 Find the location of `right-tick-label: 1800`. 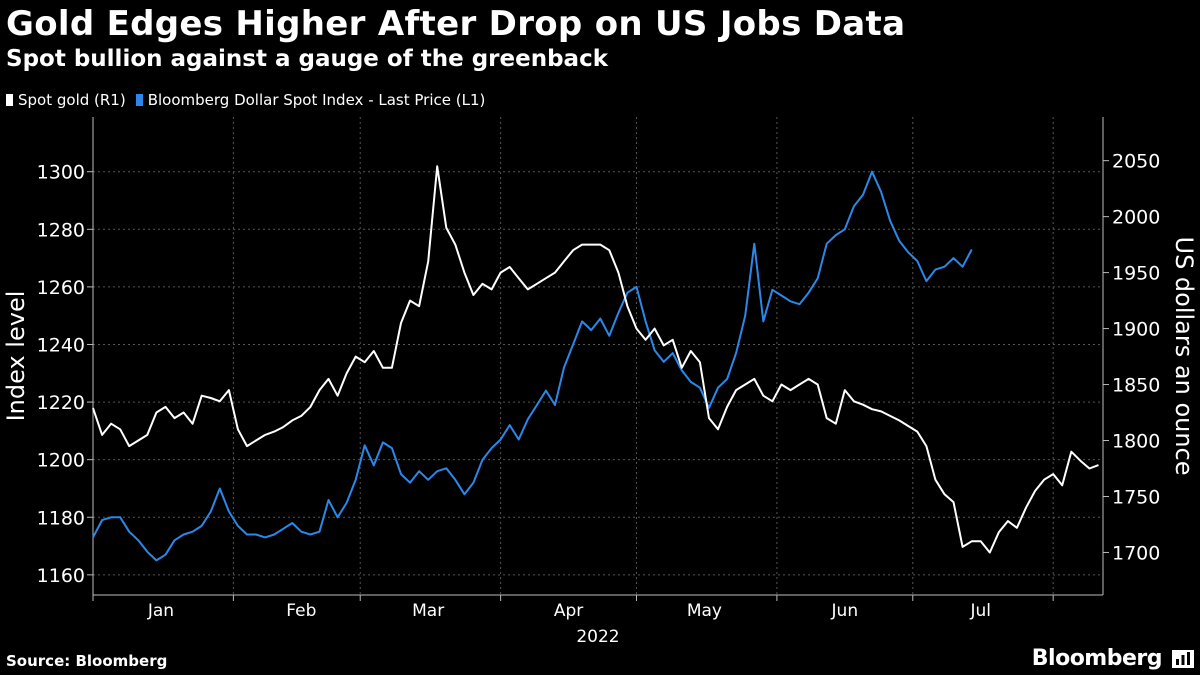

right-tick-label: 1800 is located at coordinates (1136, 442).